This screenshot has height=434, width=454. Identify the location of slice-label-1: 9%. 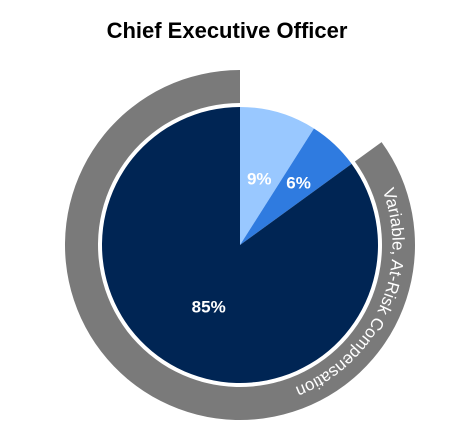
(259, 179).